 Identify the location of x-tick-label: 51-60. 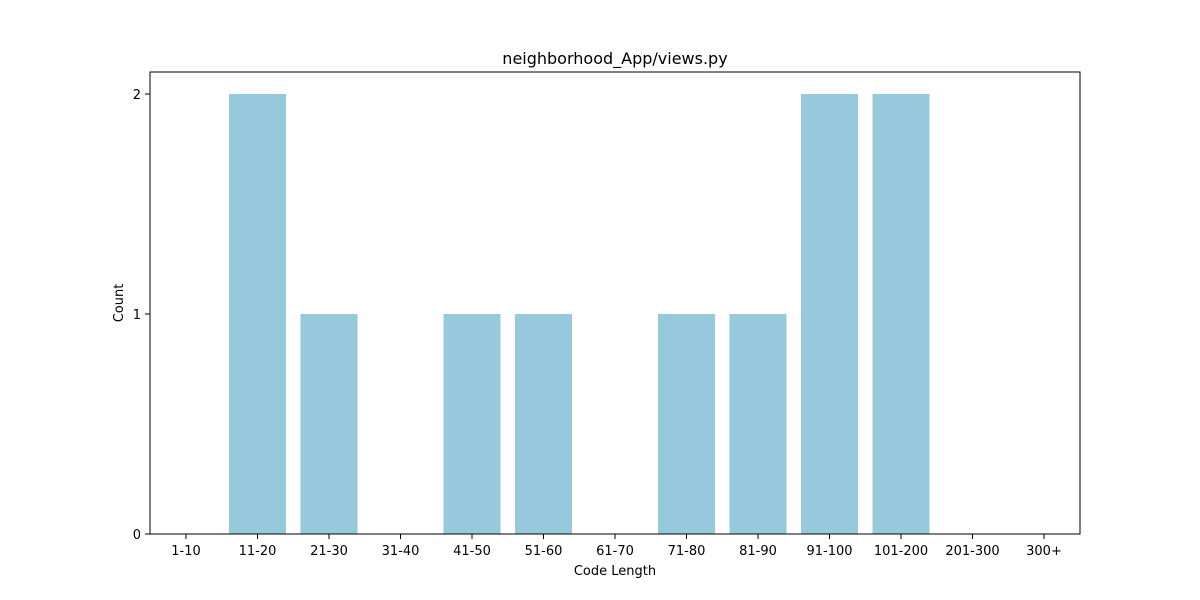
(544, 551).